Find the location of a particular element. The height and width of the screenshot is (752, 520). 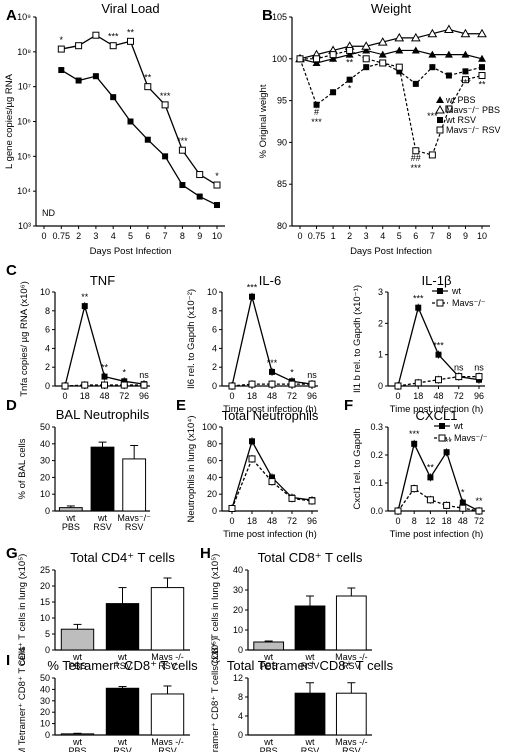

panel-letter-A: A is located at coordinates (11, 15).